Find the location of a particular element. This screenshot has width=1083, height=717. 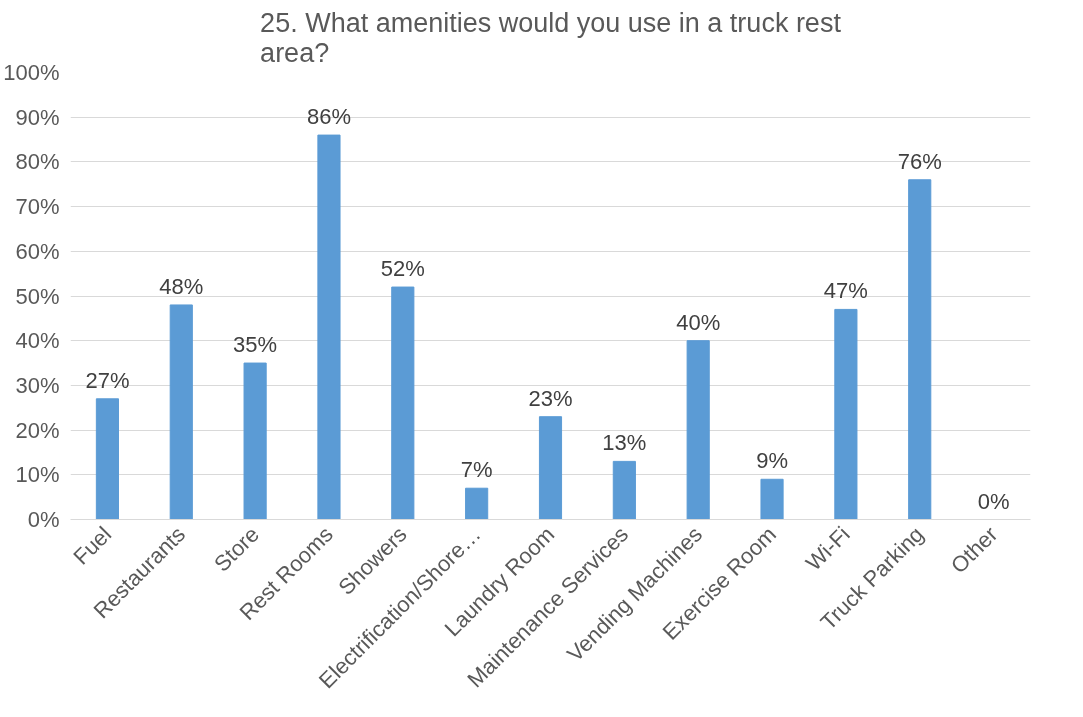

y-tick-label: 90% is located at coordinates (37, 117).